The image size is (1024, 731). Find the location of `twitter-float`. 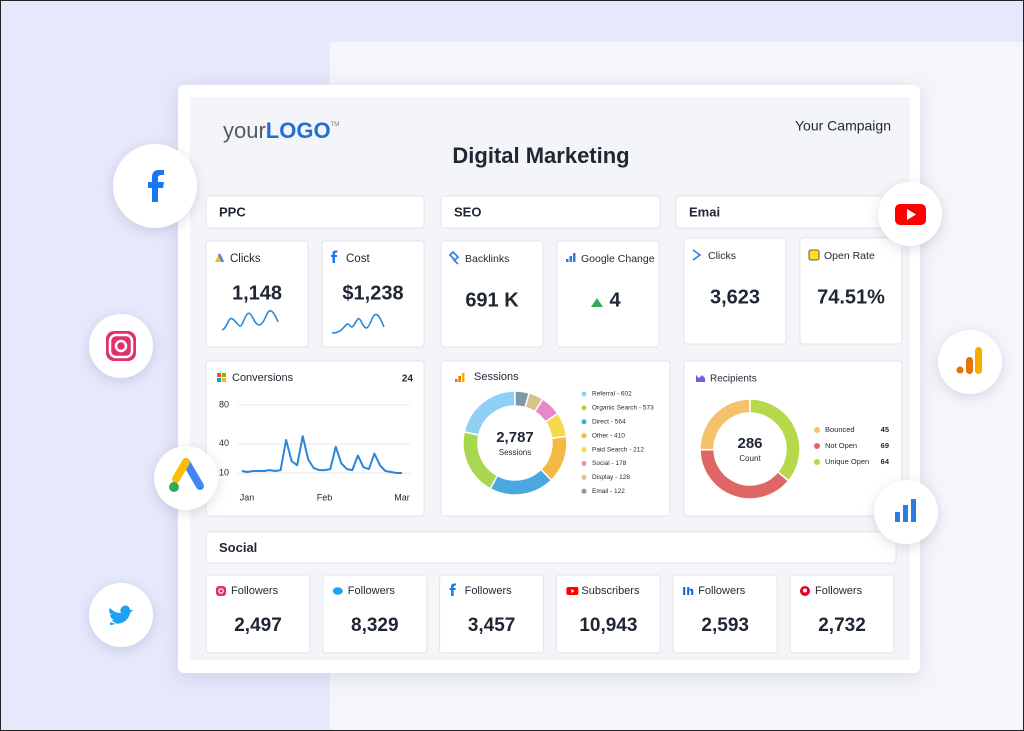

twitter-float is located at coordinates (121, 615).